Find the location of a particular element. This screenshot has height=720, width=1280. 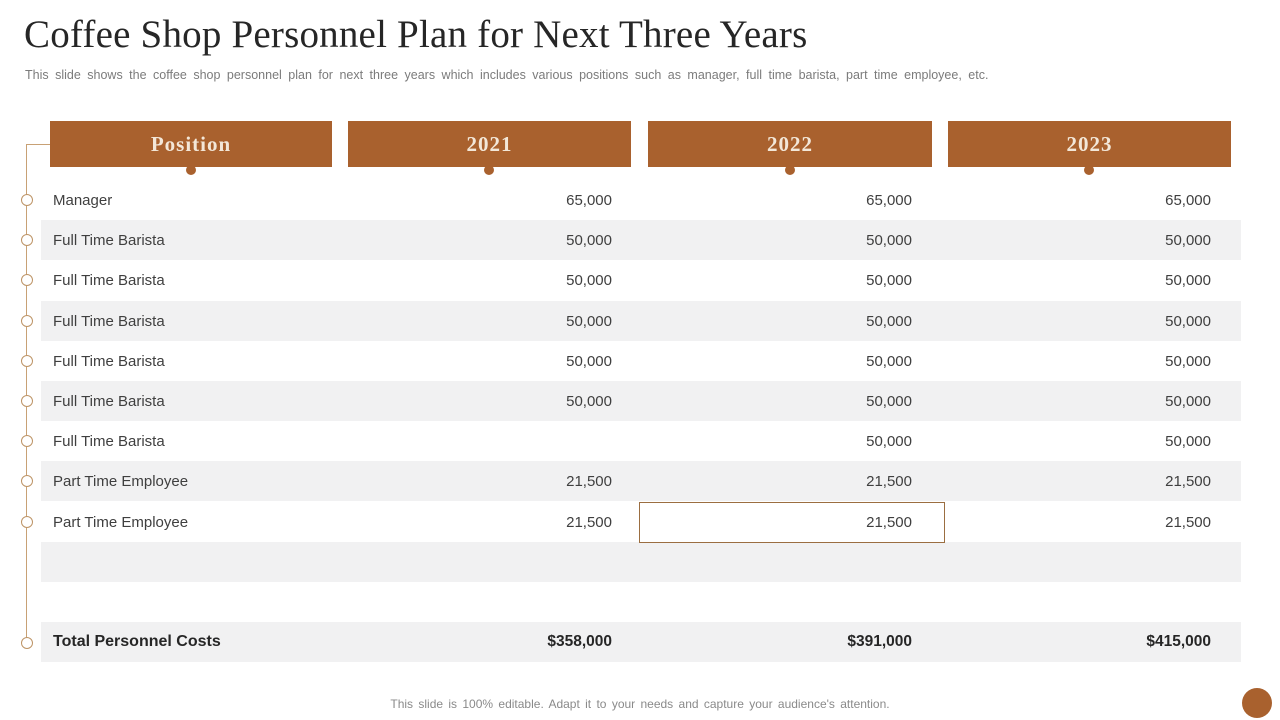

col-header-2021: 2021 is located at coordinates (489, 144).